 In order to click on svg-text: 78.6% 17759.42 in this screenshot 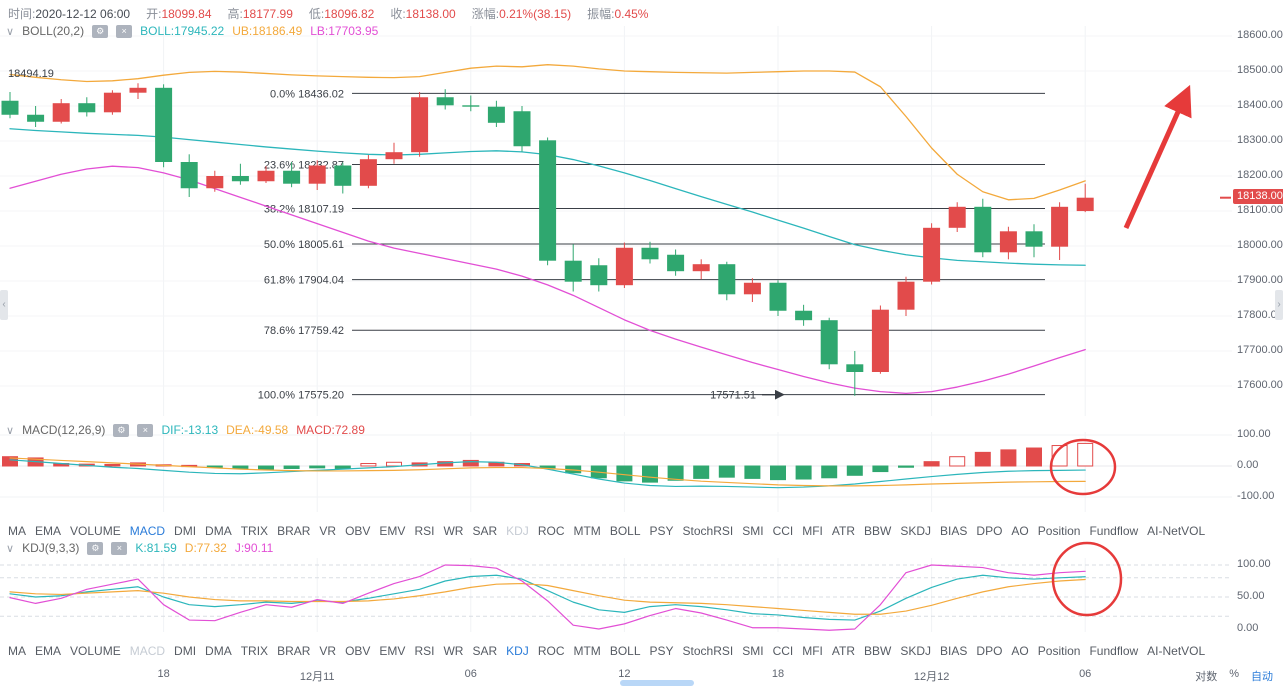, I will do `click(304, 331)`.